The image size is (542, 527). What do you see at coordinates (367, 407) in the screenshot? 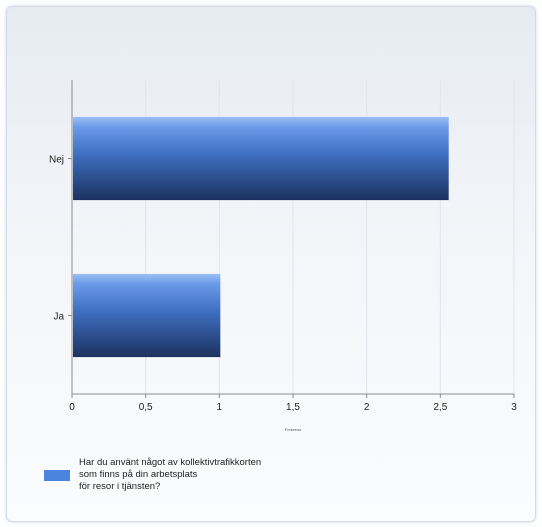
I see `x-tick-label: 2` at bounding box center [367, 407].